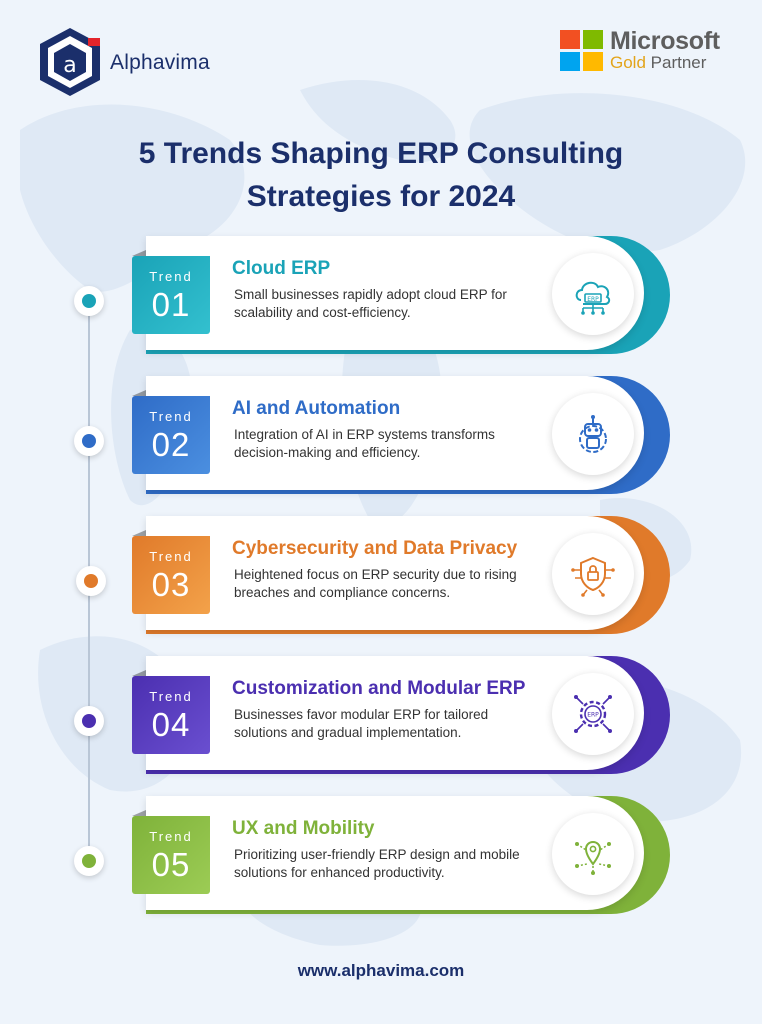 The image size is (762, 1024). What do you see at coordinates (316, 408) in the screenshot?
I see `trend-title: AI and Automation` at bounding box center [316, 408].